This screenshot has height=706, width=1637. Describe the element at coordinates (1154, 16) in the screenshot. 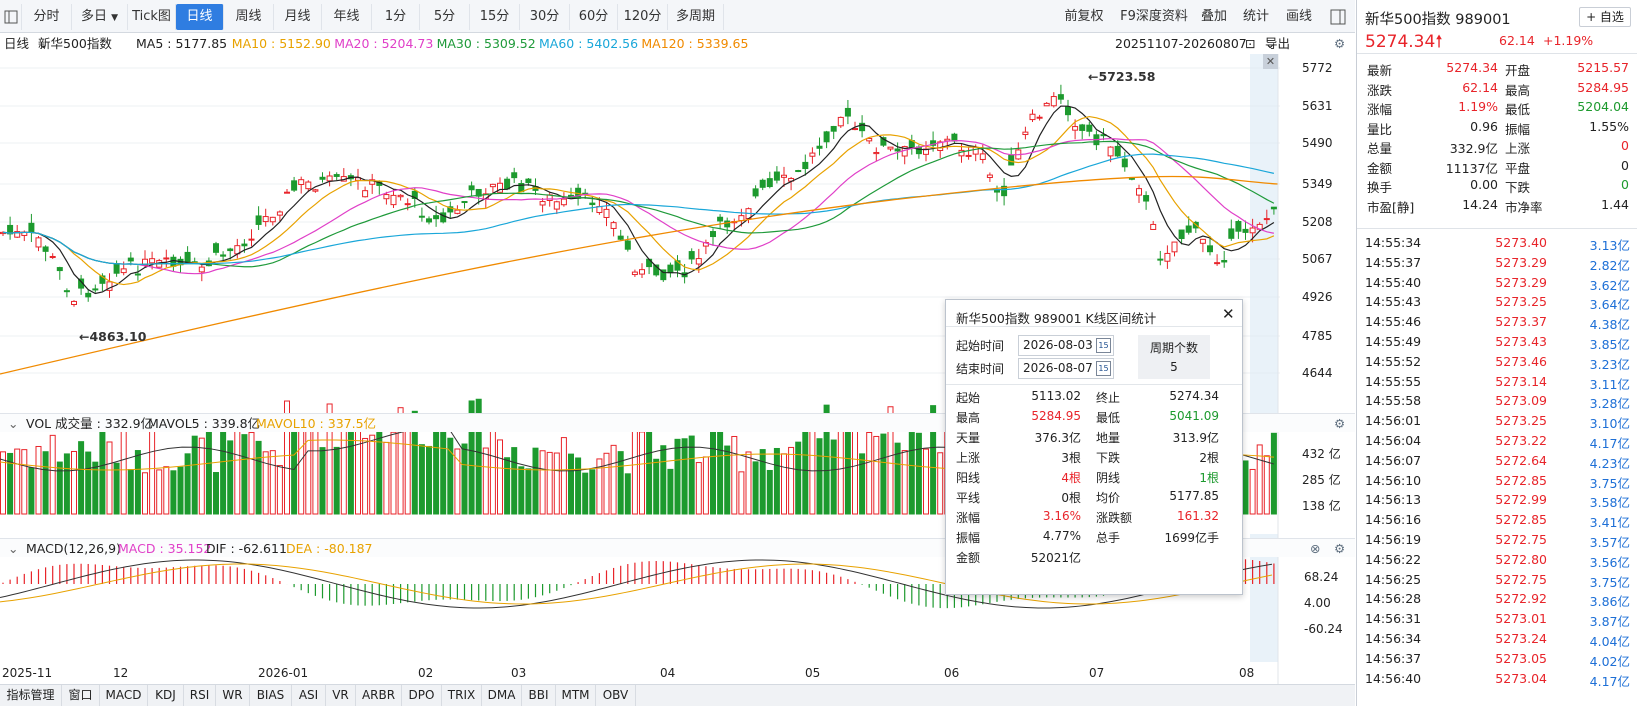

I see `f9-menu: F9深度资料` at that location.